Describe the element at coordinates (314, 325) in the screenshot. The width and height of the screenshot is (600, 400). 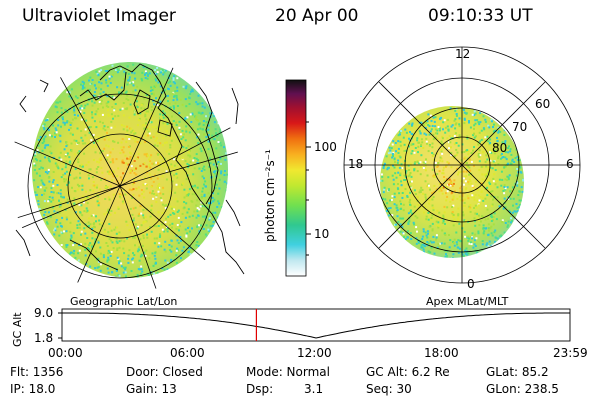
I see `altitude-plot` at that location.